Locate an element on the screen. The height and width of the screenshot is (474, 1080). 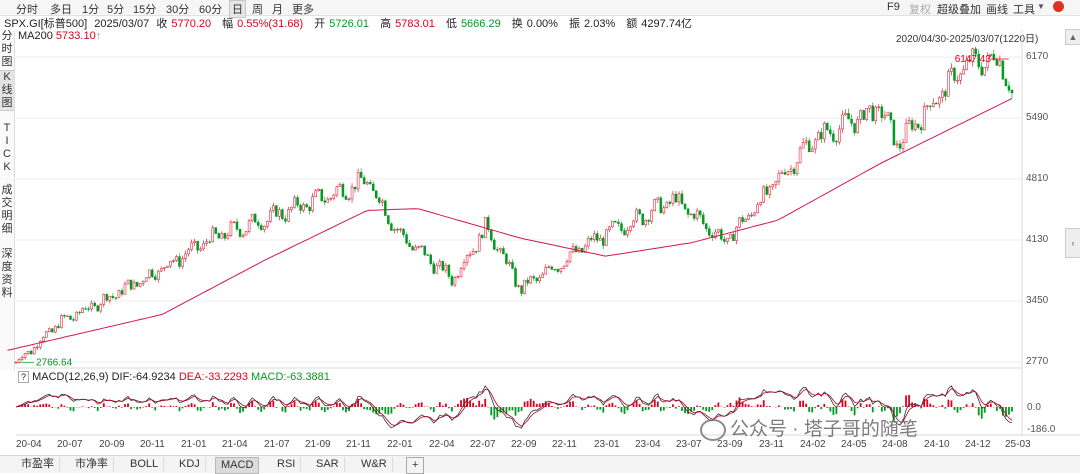
indicator-tab-pe: 市盈率 is located at coordinates (38, 464).